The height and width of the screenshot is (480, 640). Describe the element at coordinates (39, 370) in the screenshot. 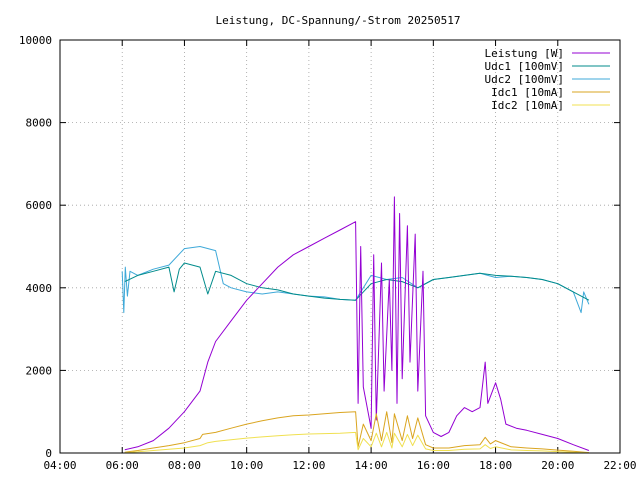

I see `y-tick-label: 2000` at that location.